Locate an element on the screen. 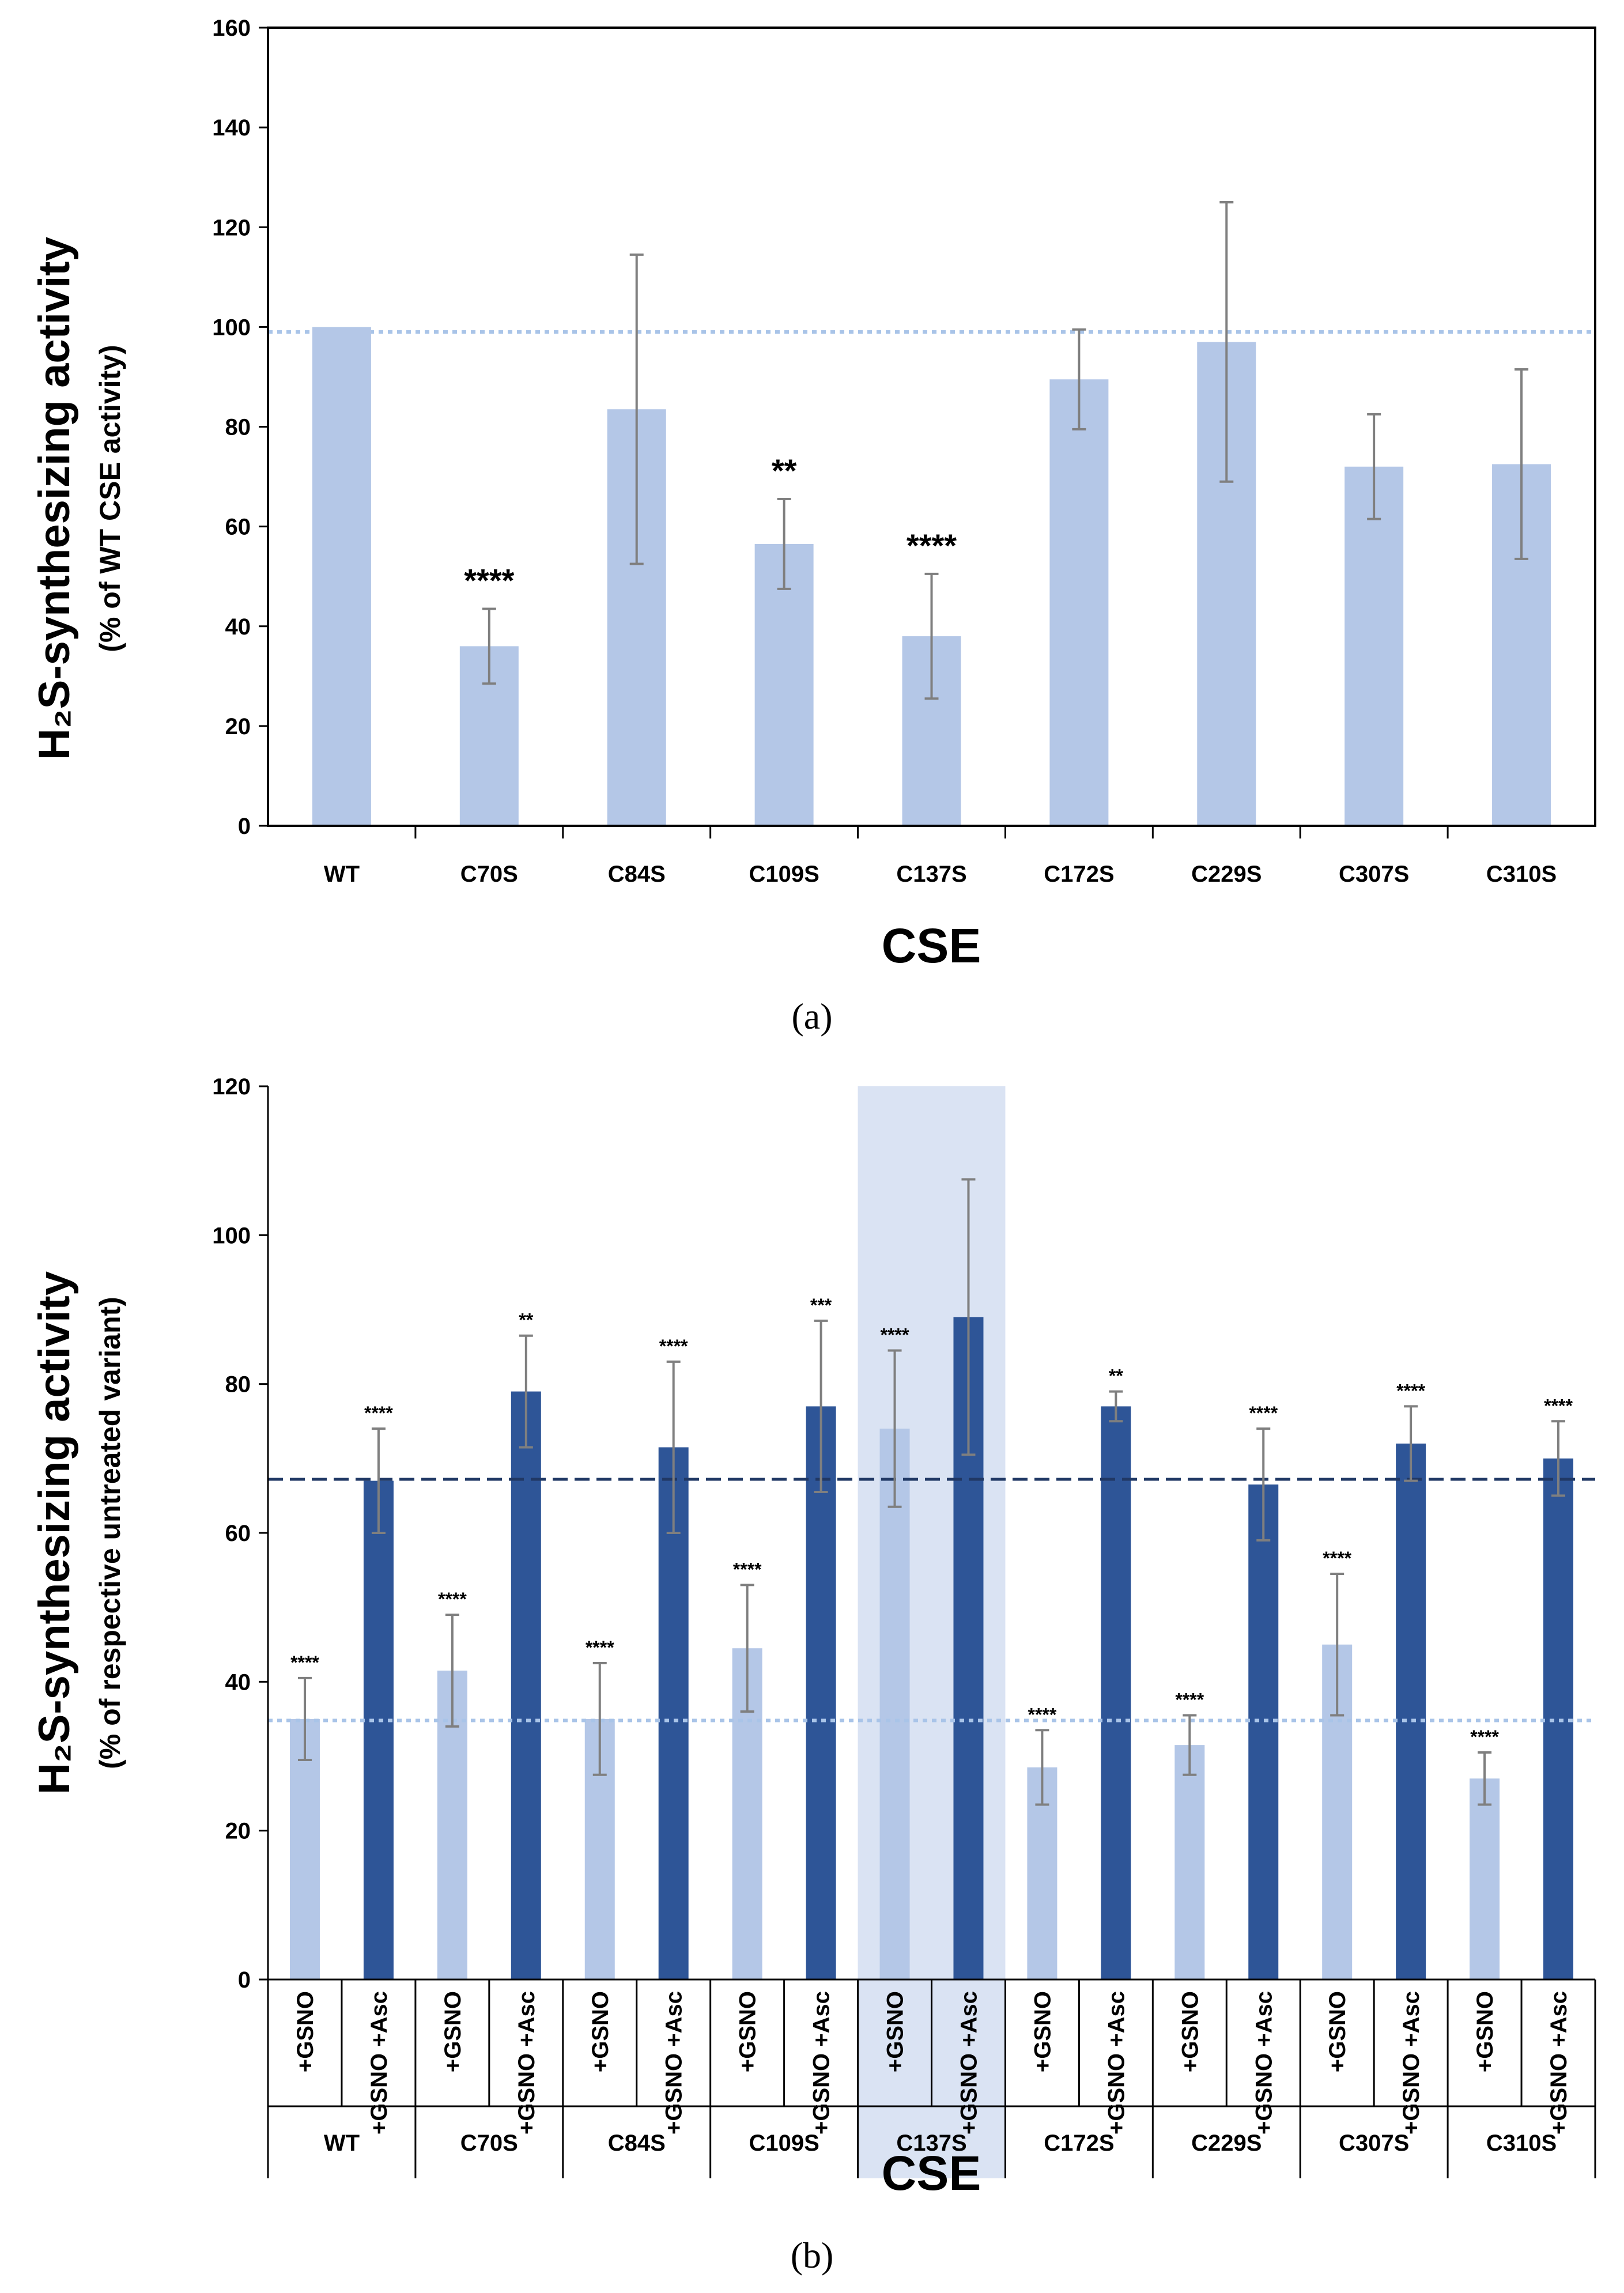 This screenshot has width=1624, height=2293. a-error-bar-c307s is located at coordinates (1374, 466).